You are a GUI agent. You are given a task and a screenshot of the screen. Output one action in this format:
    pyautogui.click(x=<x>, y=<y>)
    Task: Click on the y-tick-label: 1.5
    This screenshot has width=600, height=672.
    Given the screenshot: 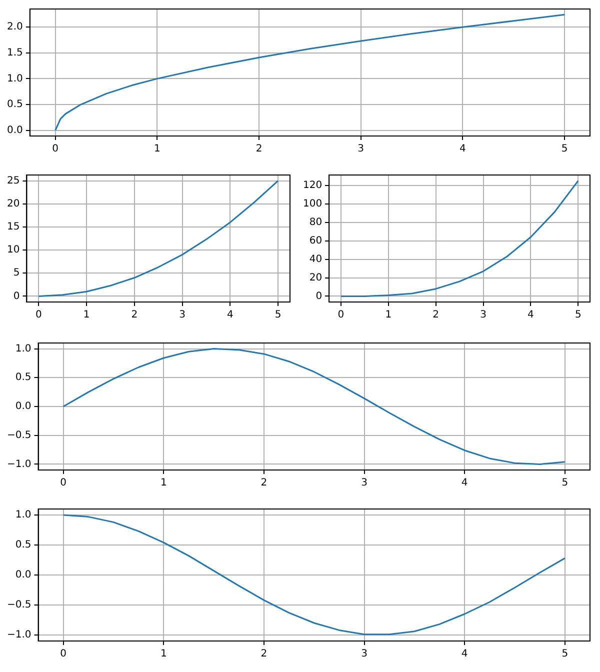 What is the action you would take?
    pyautogui.click(x=14, y=52)
    